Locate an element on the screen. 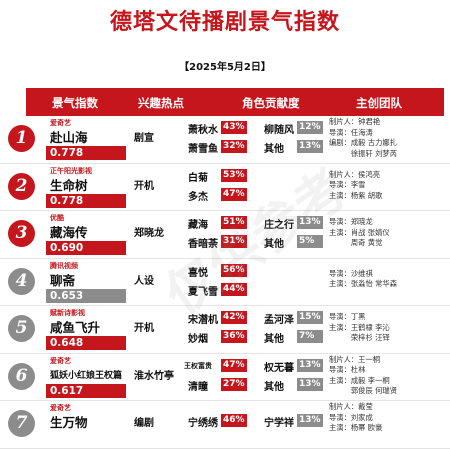 This screenshot has width=450, height=450. index-value: 0.690 is located at coordinates (86, 248).